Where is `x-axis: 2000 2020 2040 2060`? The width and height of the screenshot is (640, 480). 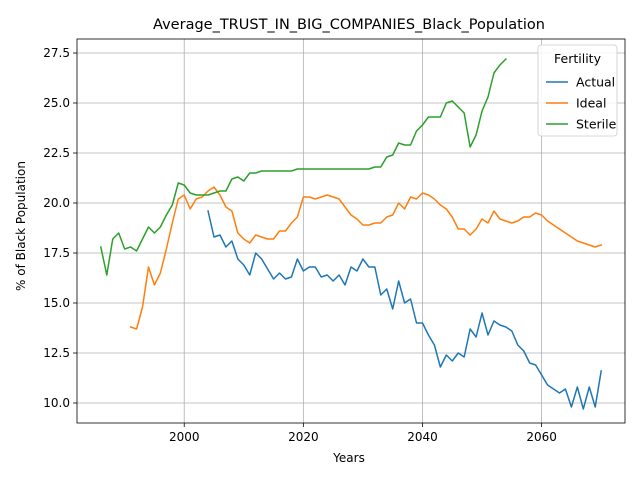
x-axis: 2000 2020 2040 2060 is located at coordinates (363, 433).